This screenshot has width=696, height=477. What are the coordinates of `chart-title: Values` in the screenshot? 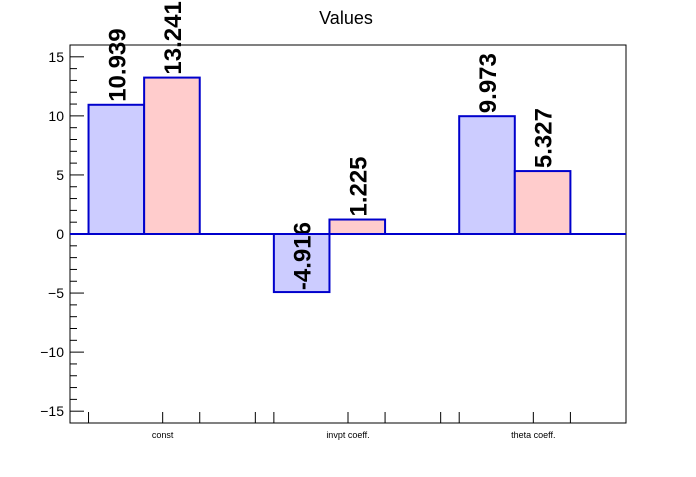 It's located at (346, 18).